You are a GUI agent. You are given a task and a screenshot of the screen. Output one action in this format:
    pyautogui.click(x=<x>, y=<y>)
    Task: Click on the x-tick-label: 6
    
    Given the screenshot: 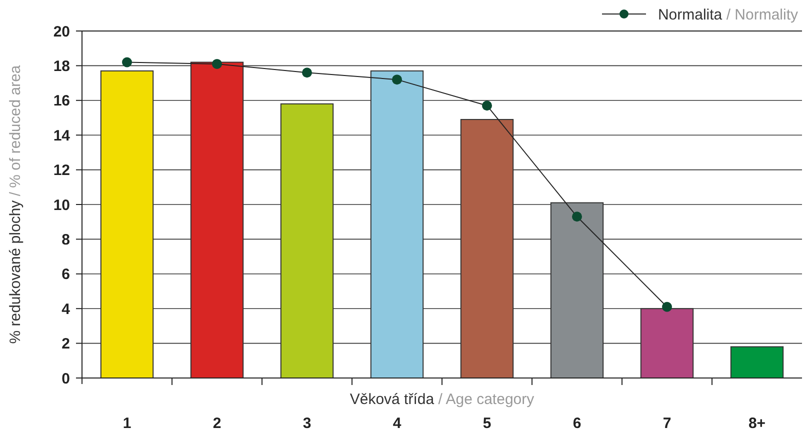 What is the action you would take?
    pyautogui.click(x=577, y=423)
    